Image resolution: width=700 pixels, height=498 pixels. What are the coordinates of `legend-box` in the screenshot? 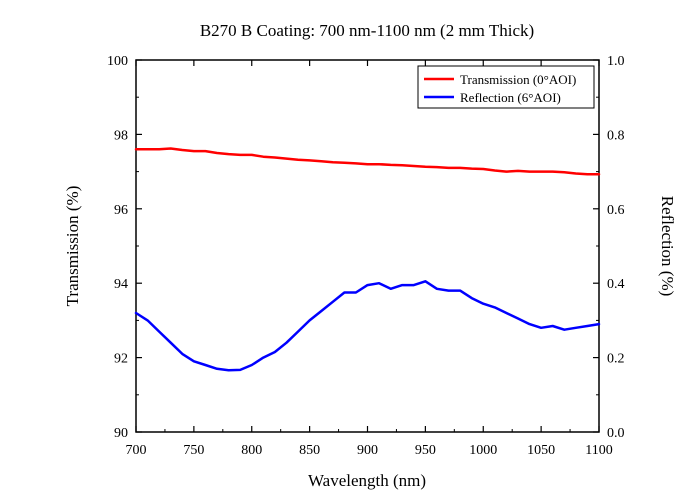 It's located at (506, 87).